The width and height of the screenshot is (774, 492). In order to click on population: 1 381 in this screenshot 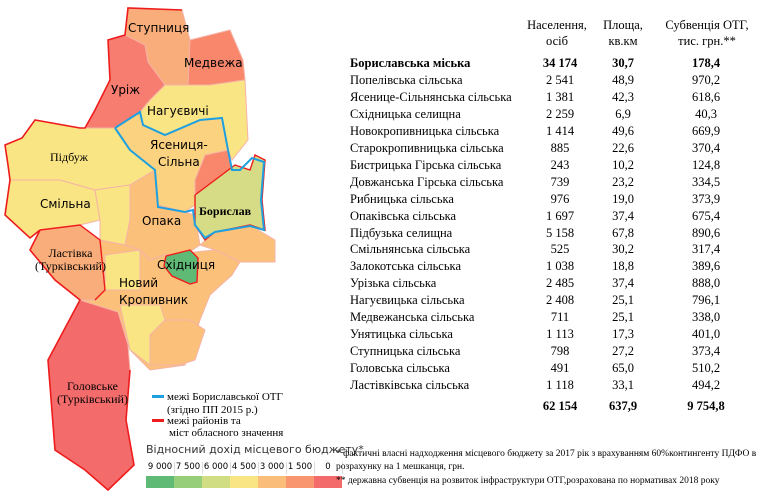, I will do `click(560, 96)`.